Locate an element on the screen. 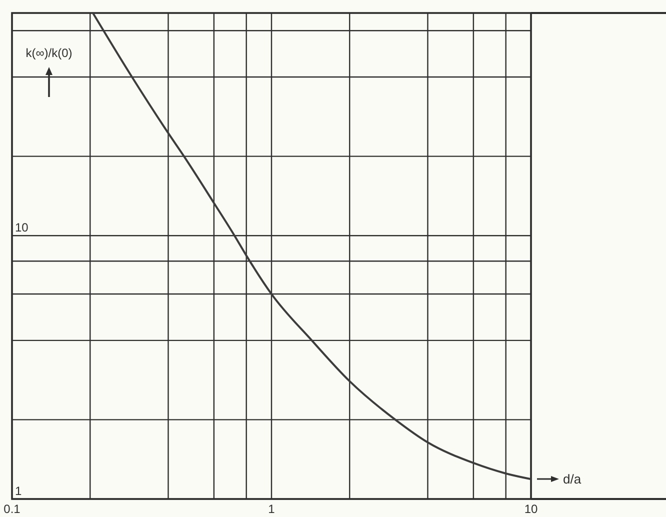 The height and width of the screenshot is (517, 666). x-axis-title: d/a is located at coordinates (572, 479).